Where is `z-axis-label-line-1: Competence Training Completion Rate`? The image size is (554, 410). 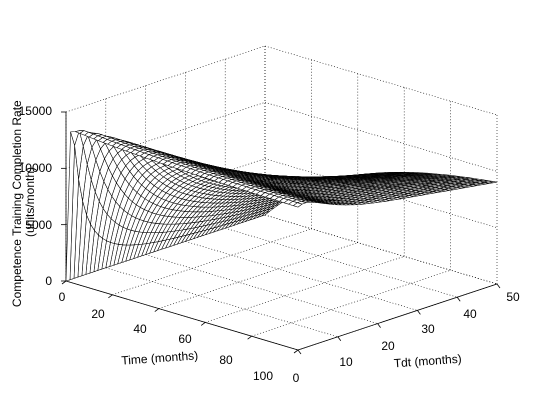 z-axis-label-line-1: Competence Training Completion Rate is located at coordinates (17, 203).